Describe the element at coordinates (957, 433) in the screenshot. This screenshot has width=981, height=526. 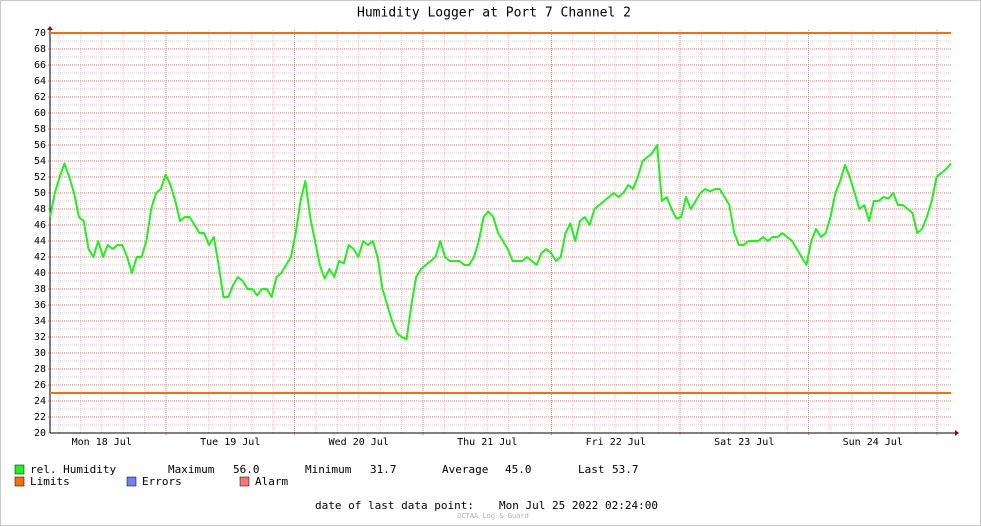
I see `x-axis-arrow` at that location.